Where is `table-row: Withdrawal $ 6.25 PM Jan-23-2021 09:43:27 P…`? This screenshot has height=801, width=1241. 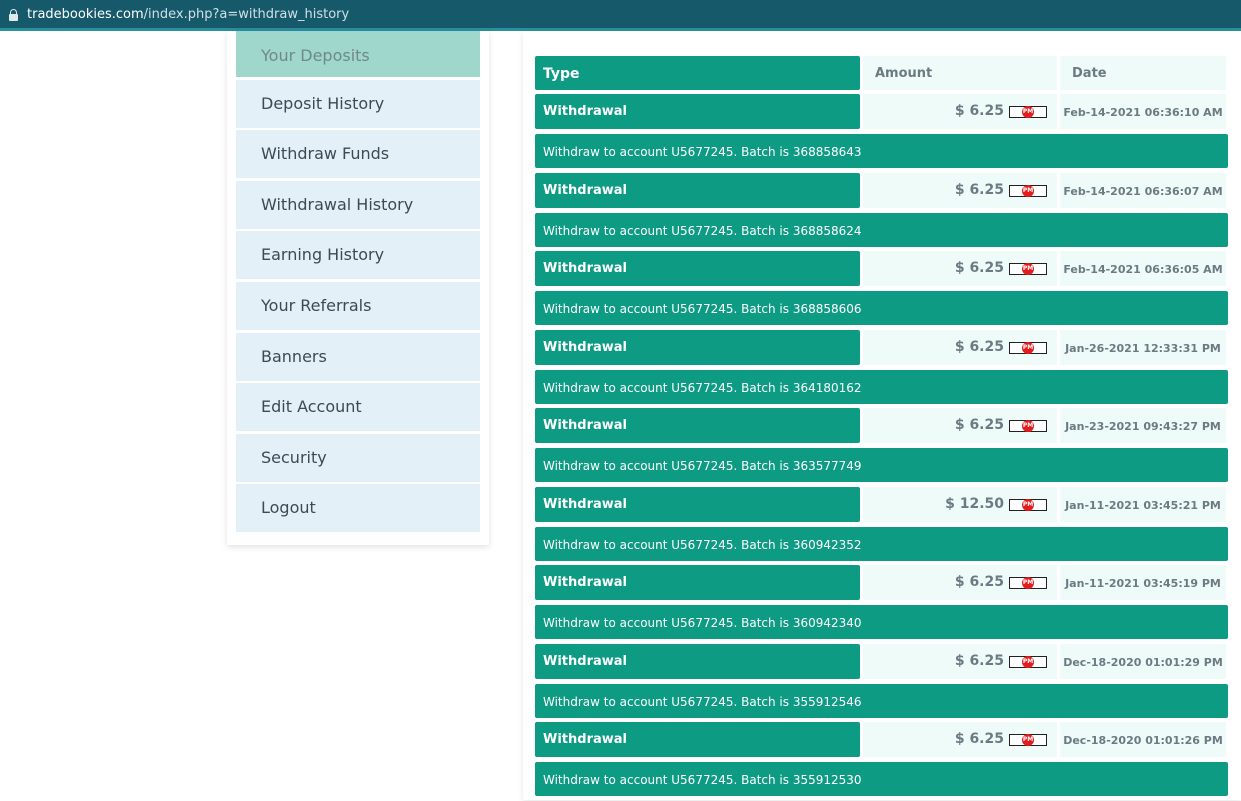 table-row: Withdrawal $ 6.25 PM Jan-23-2021 09:43:27 P… is located at coordinates (881, 447).